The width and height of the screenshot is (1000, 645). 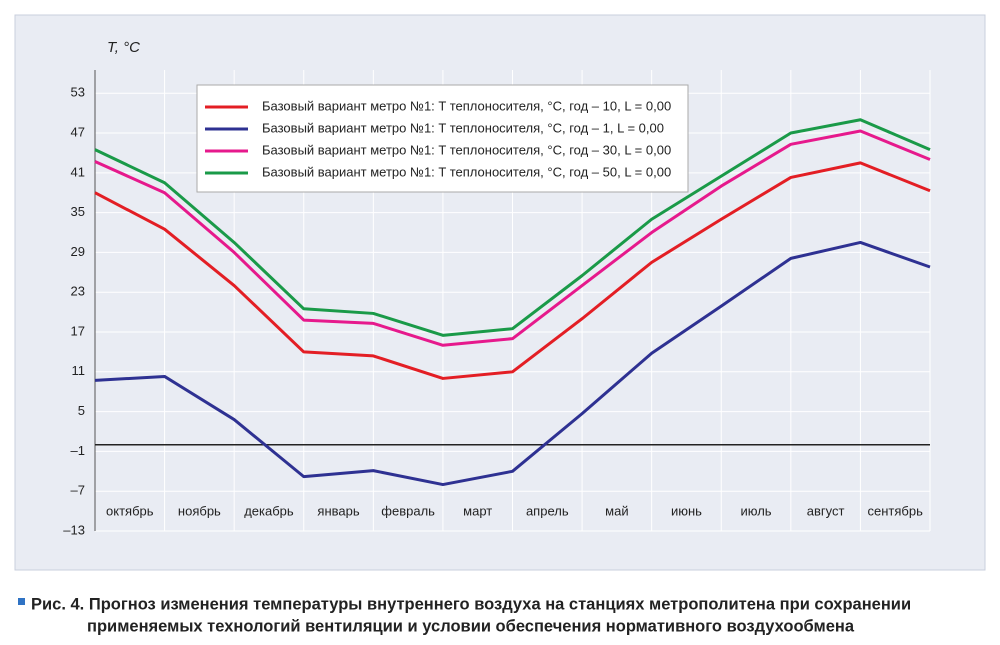 I want to click on x-tick-label: февраль, so click(x=408, y=510).